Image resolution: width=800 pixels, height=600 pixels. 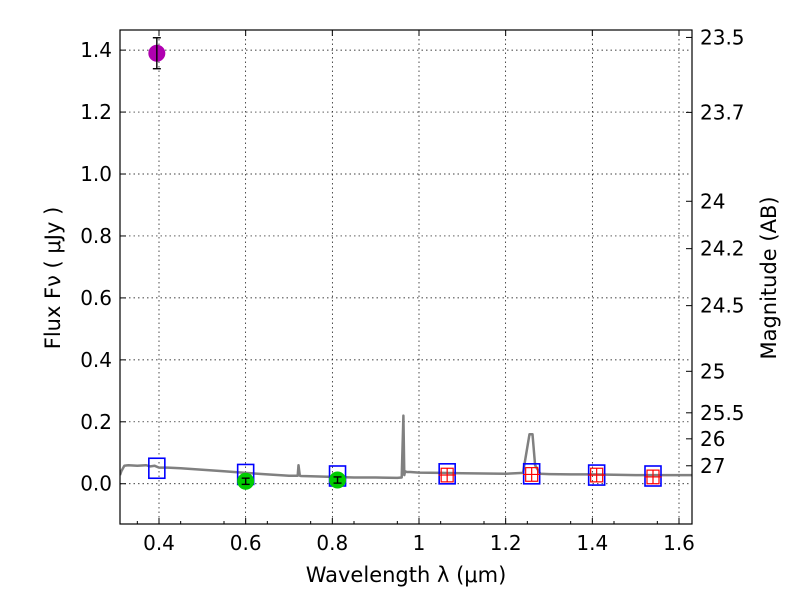 What do you see at coordinates (722, 306) in the screenshot?
I see `right-tick-label: 24.5` at bounding box center [722, 306].